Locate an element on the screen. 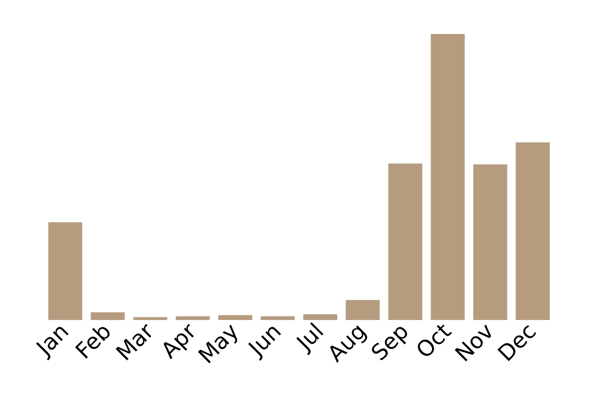  x-tick-label: Dec is located at coordinates (518, 343).